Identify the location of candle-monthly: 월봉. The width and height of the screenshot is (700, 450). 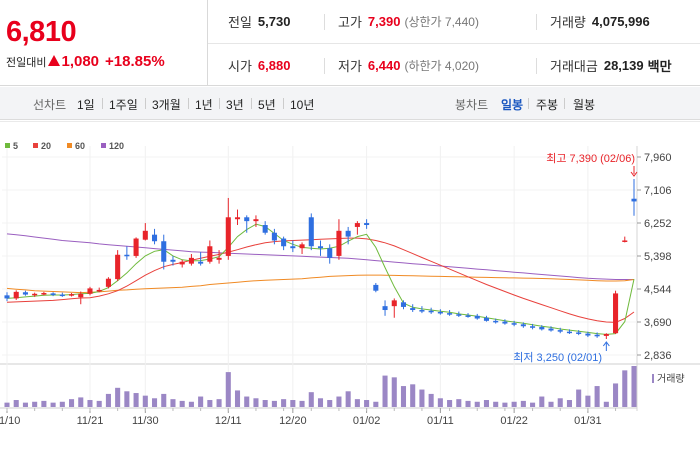
(584, 105).